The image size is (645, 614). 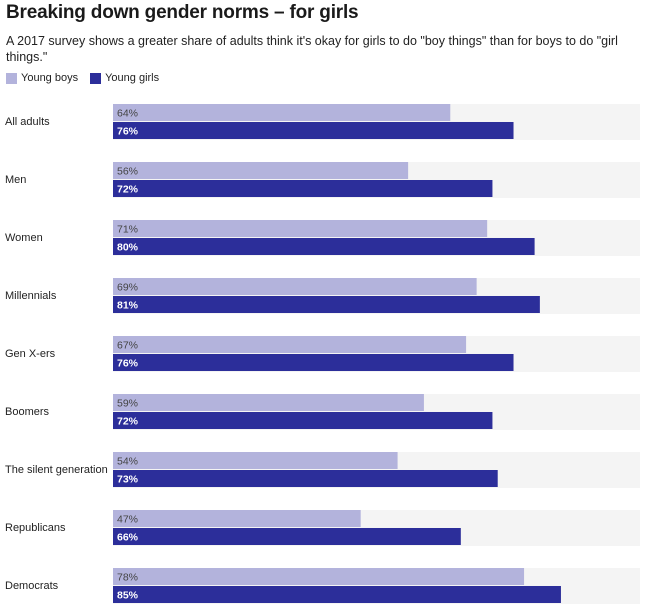 What do you see at coordinates (128, 596) in the screenshot?
I see `value-label-young-girls-democrats: 85%` at bounding box center [128, 596].